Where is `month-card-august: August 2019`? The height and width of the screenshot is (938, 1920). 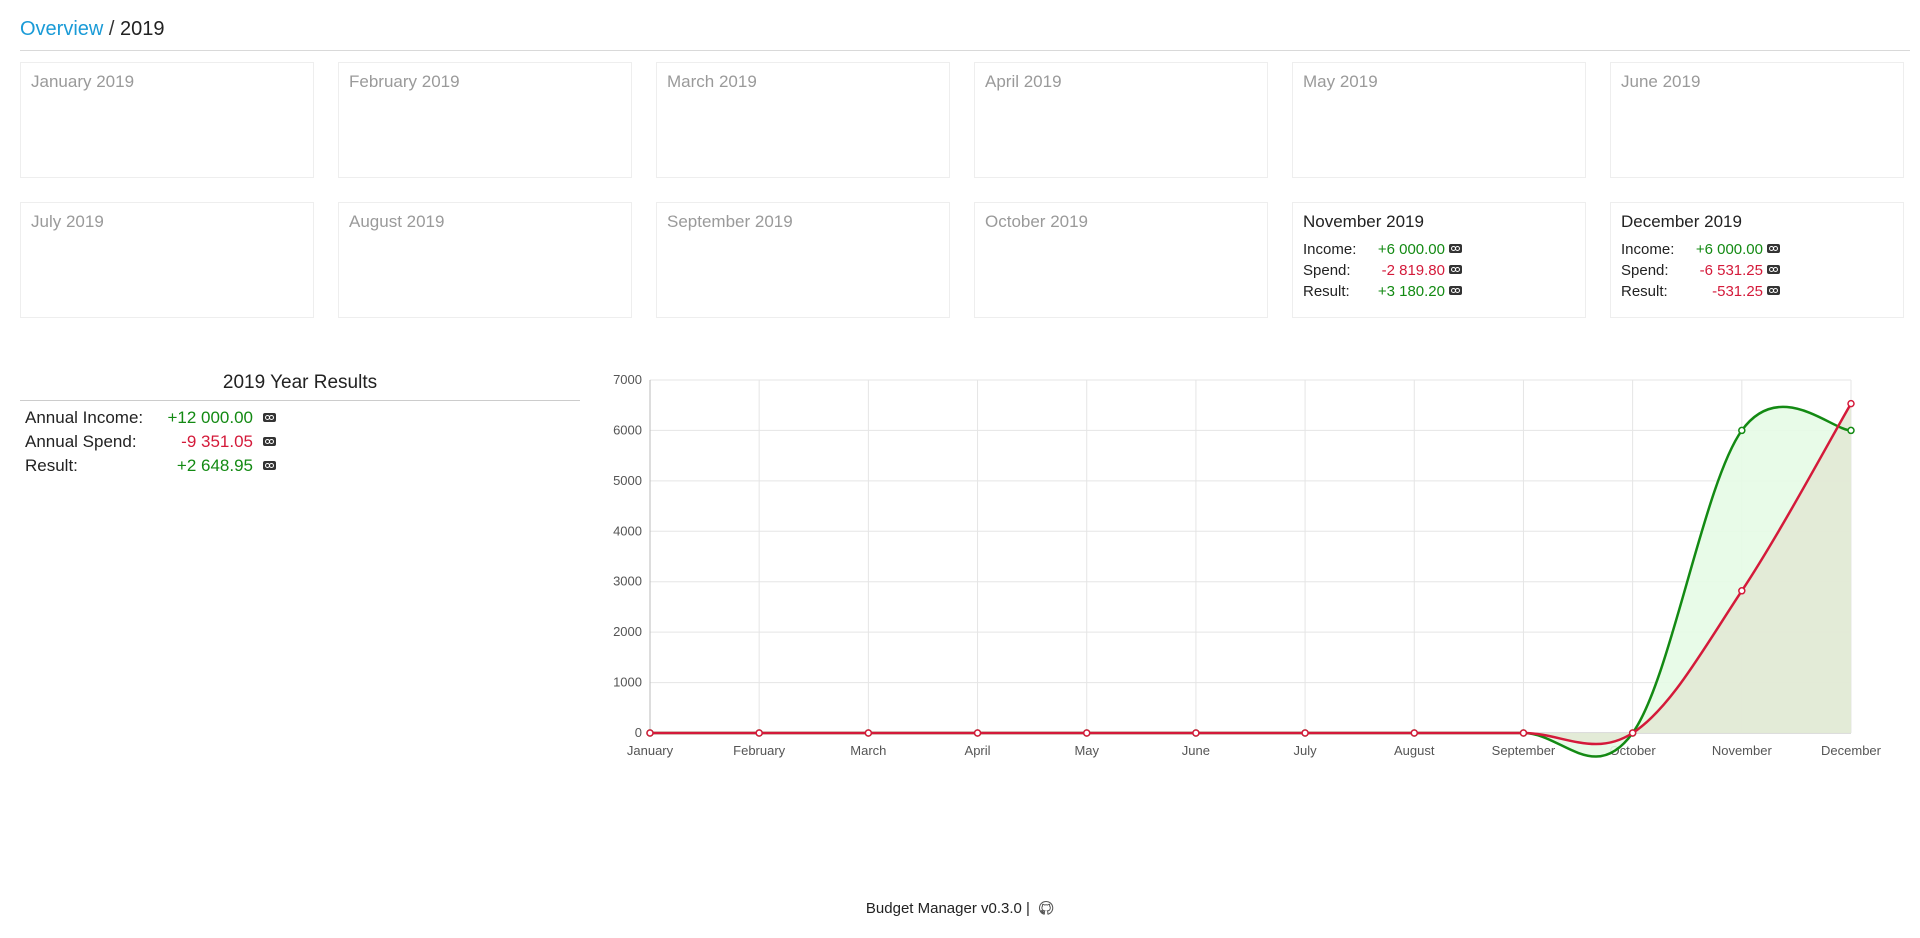
month-card-august: August 2019 is located at coordinates (485, 260).